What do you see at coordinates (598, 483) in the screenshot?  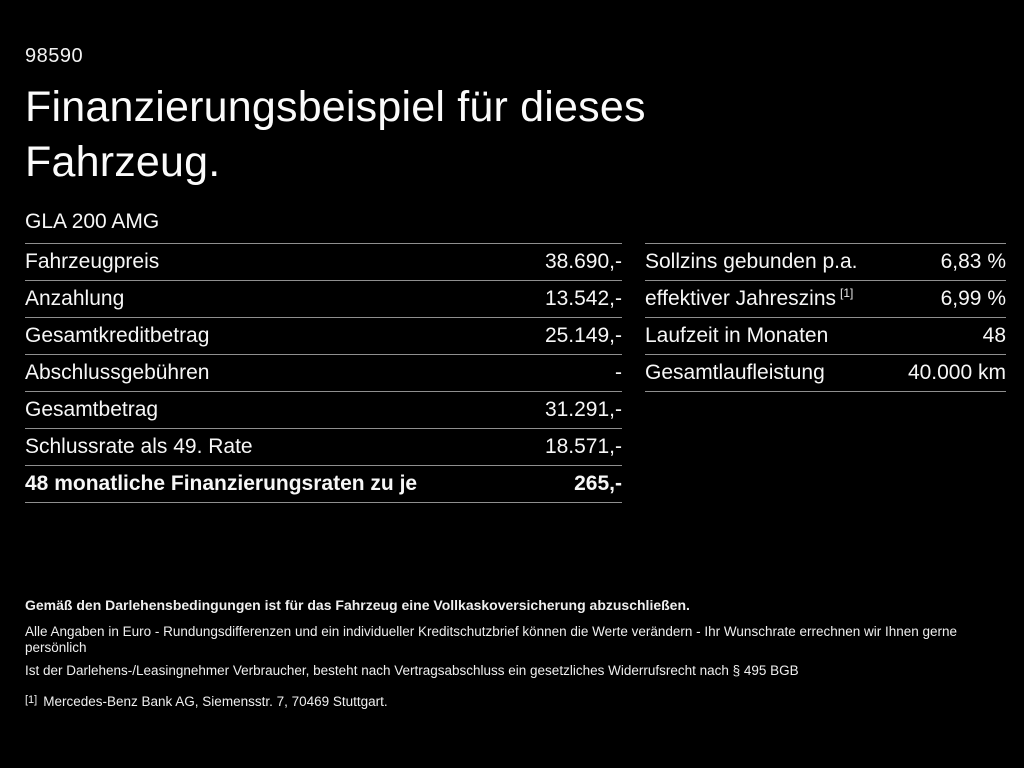 I see `row-value: 265,-` at bounding box center [598, 483].